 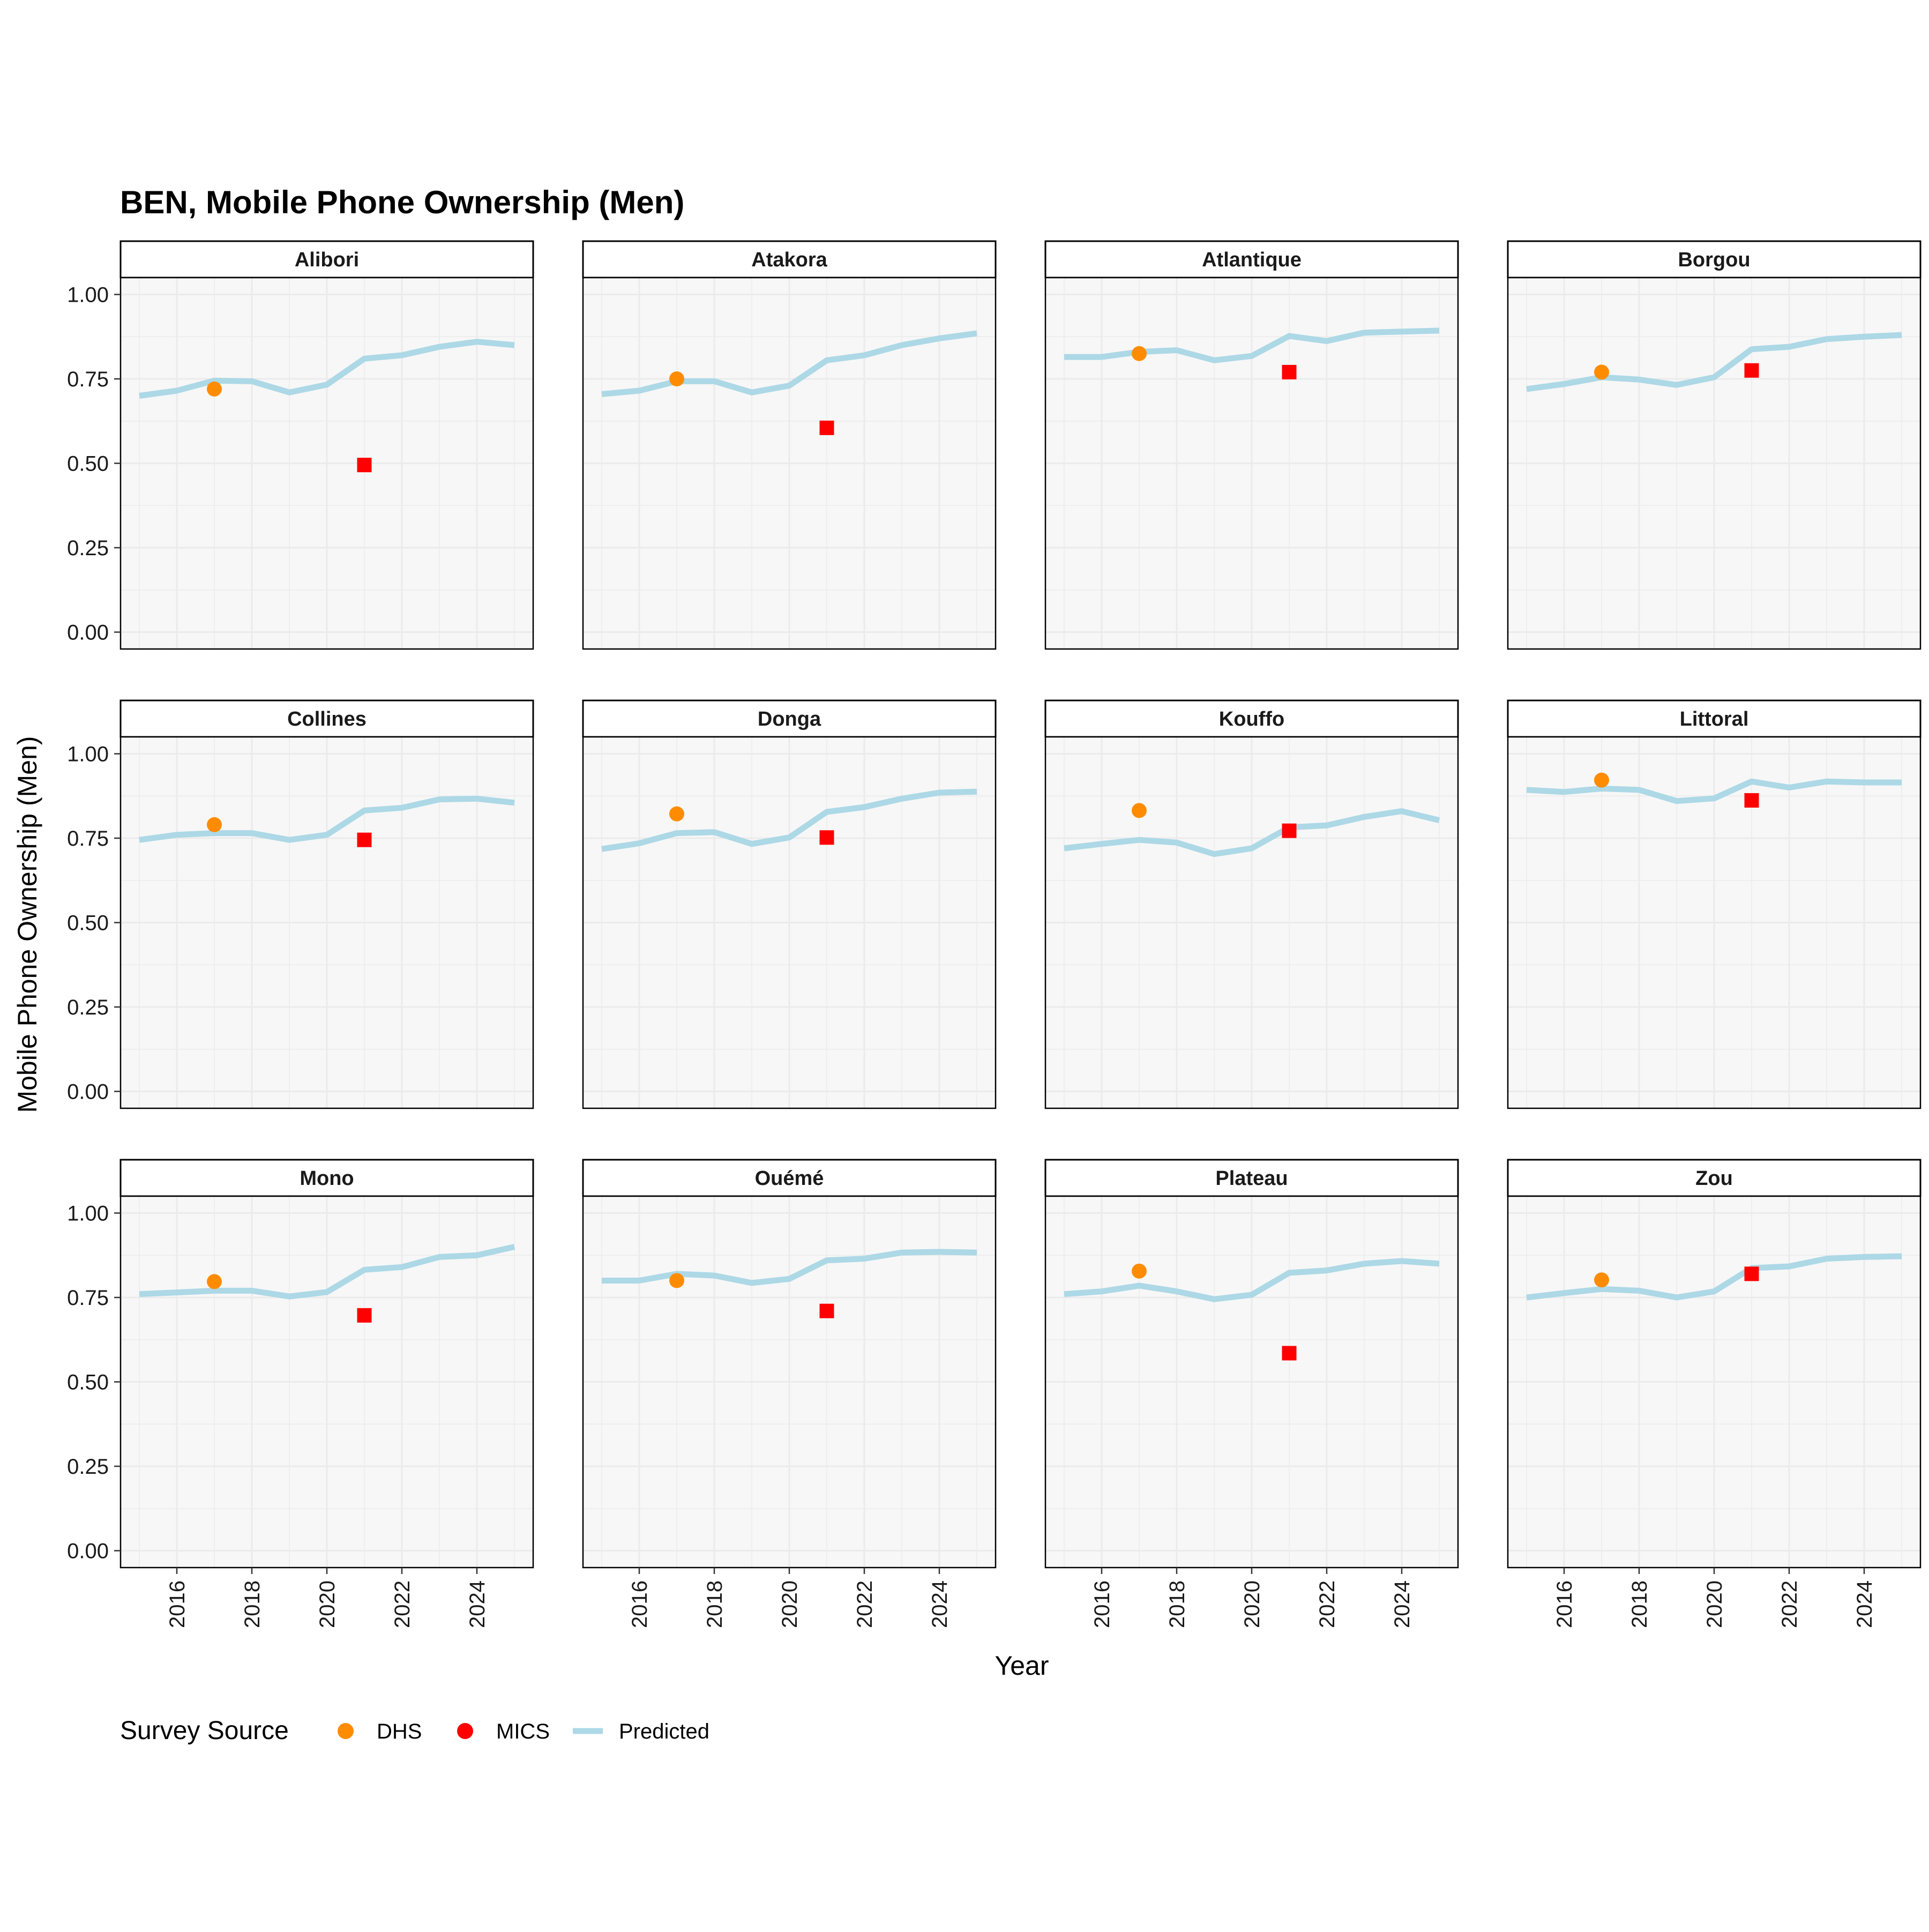 I want to click on mics-point-zou, so click(x=1751, y=1273).